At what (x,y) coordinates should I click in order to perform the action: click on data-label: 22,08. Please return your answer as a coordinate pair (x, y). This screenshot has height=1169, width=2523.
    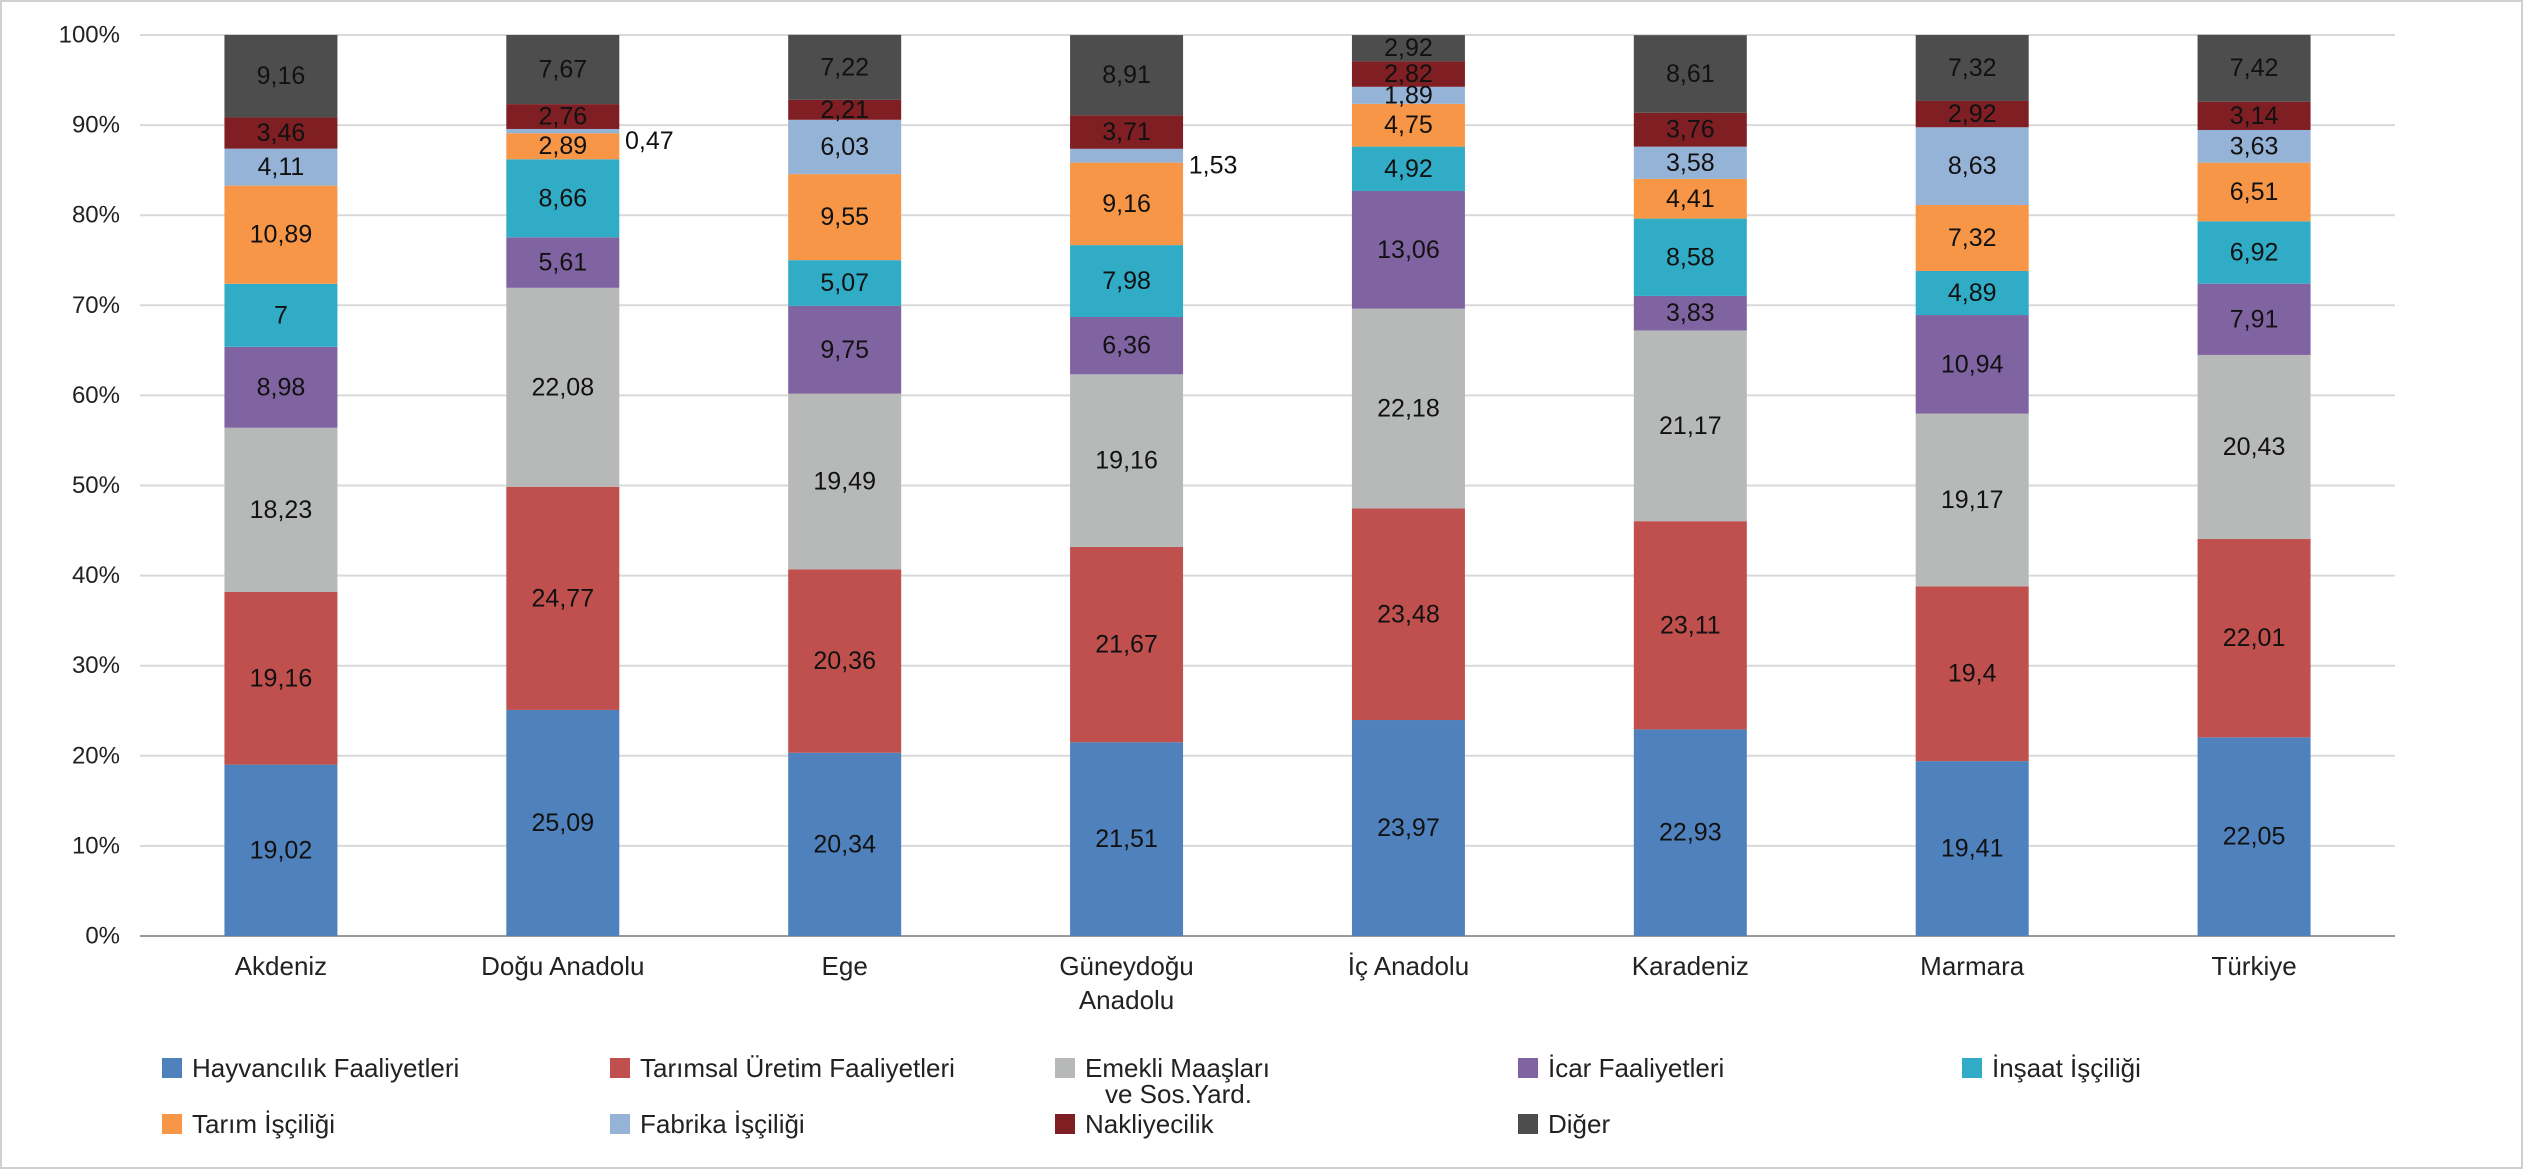
    Looking at the image, I should click on (563, 387).